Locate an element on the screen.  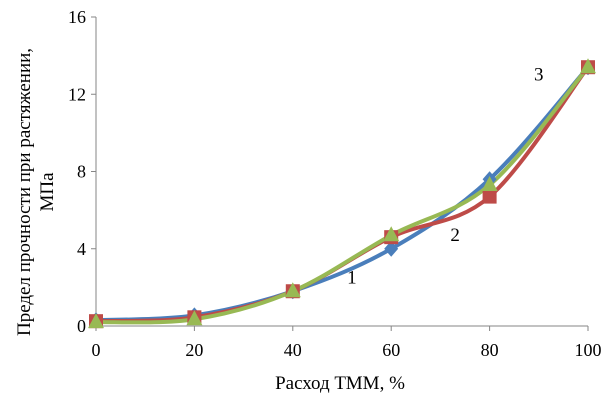
x-tick-label: 60 is located at coordinates (391, 350).